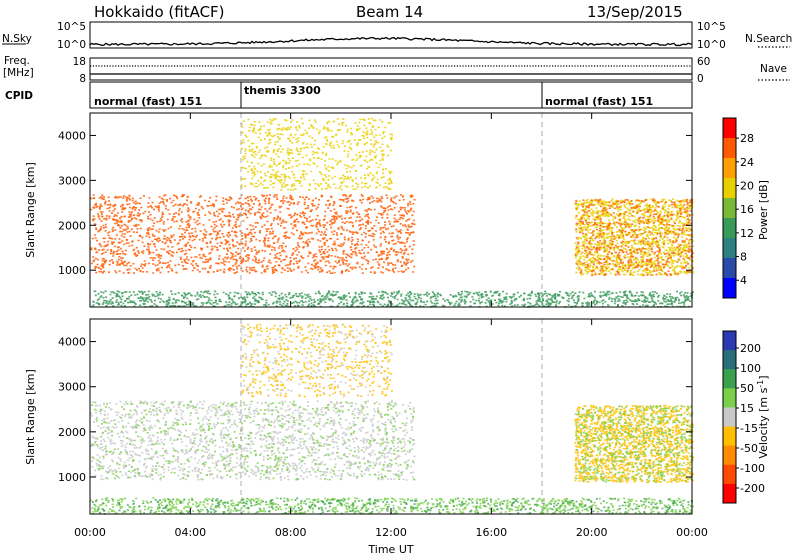  What do you see at coordinates (768, 39) in the screenshot?
I see `nsearch-label: N.Search` at bounding box center [768, 39].